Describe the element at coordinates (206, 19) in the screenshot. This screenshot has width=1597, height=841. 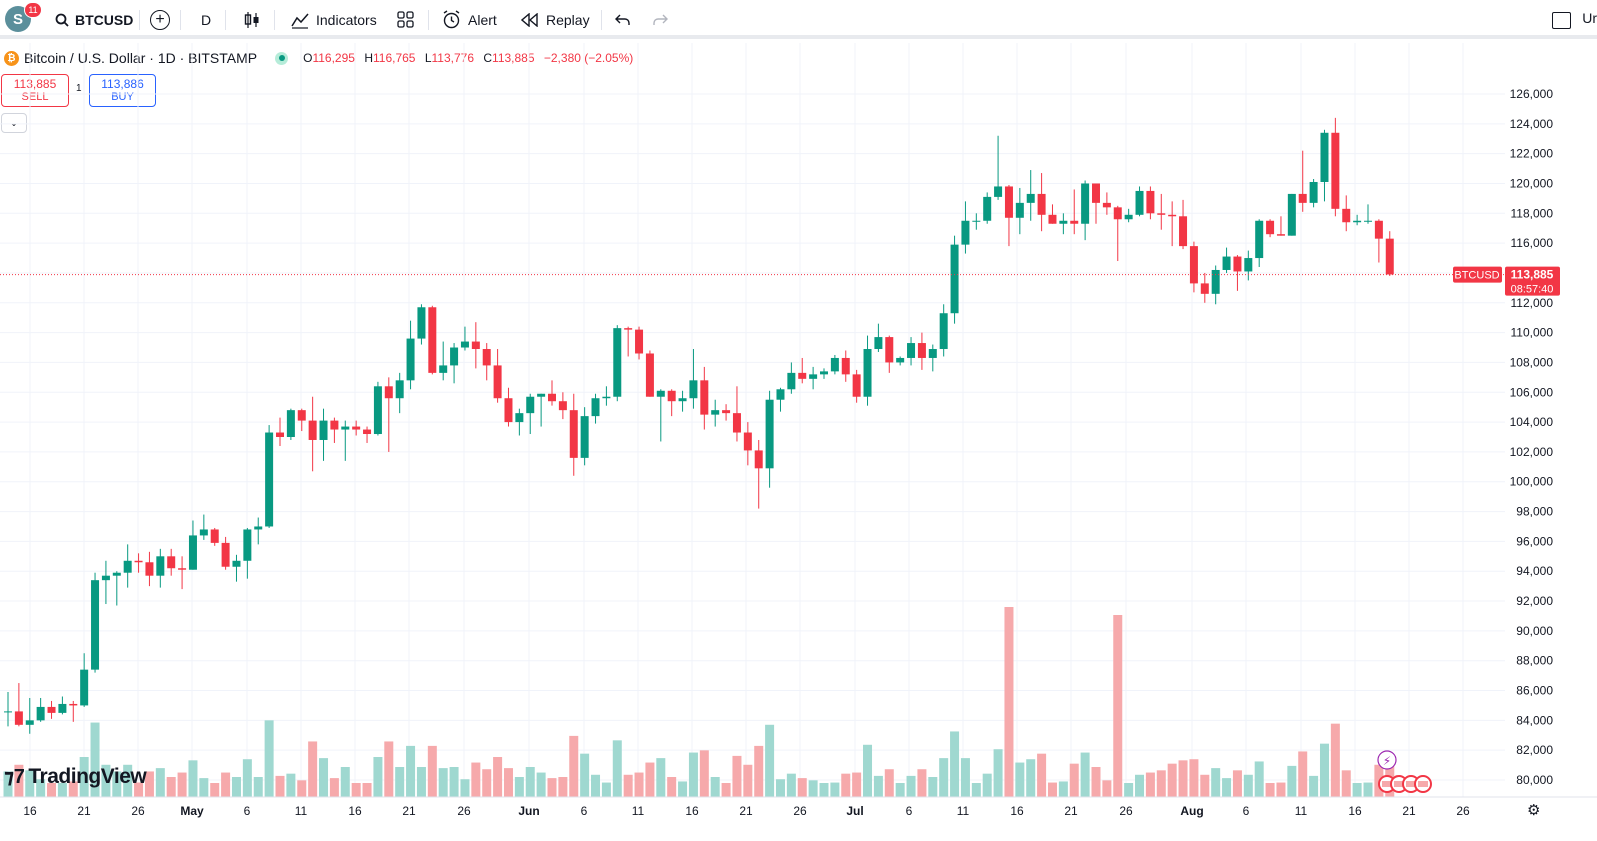
I see `interval-button: D` at that location.